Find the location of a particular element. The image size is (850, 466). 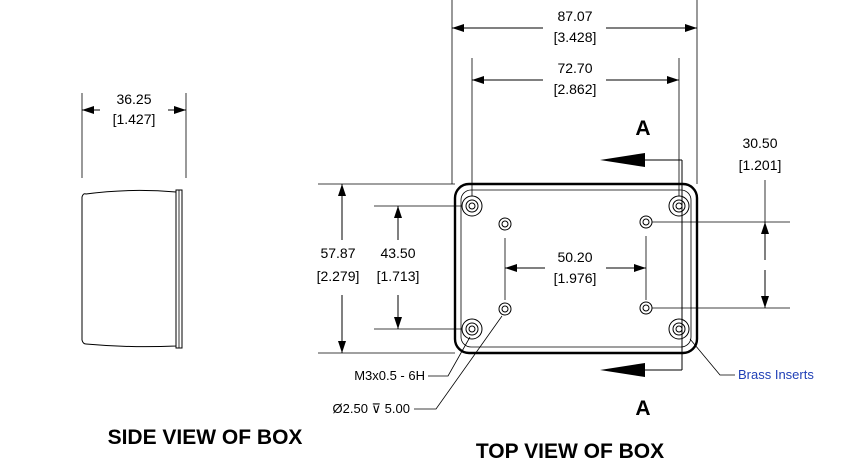

section-label-bottom: A is located at coordinates (642, 408).